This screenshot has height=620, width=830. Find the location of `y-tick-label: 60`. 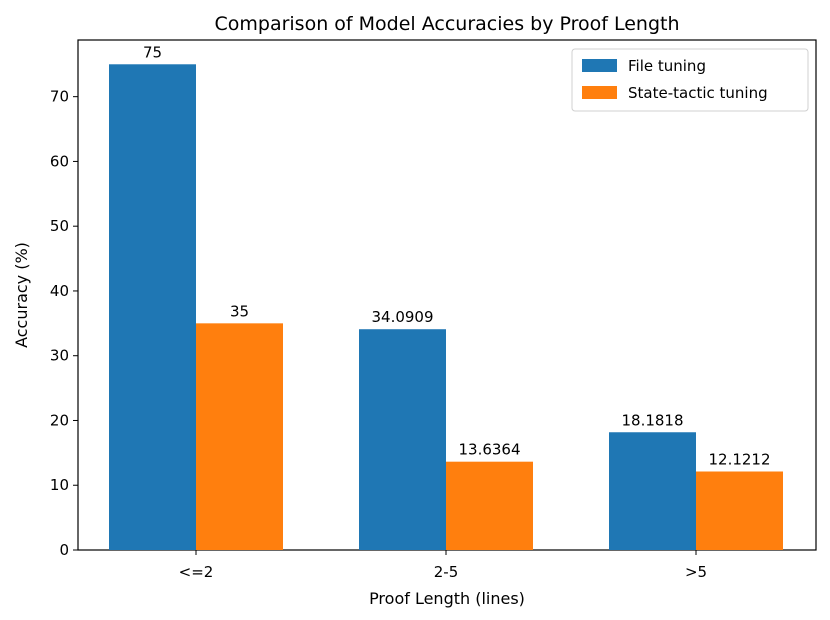

y-tick-label: 60 is located at coordinates (59, 161).